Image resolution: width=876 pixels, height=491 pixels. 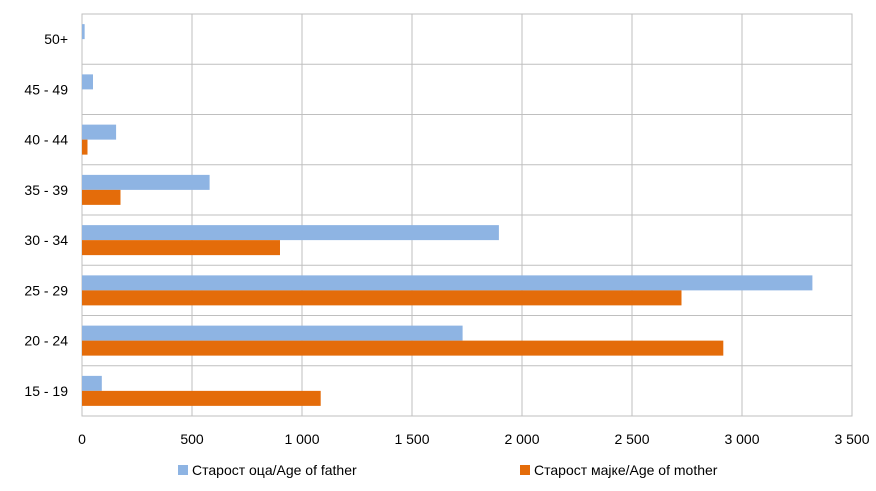 I want to click on x-tick-label: 3 500, so click(x=851, y=439).